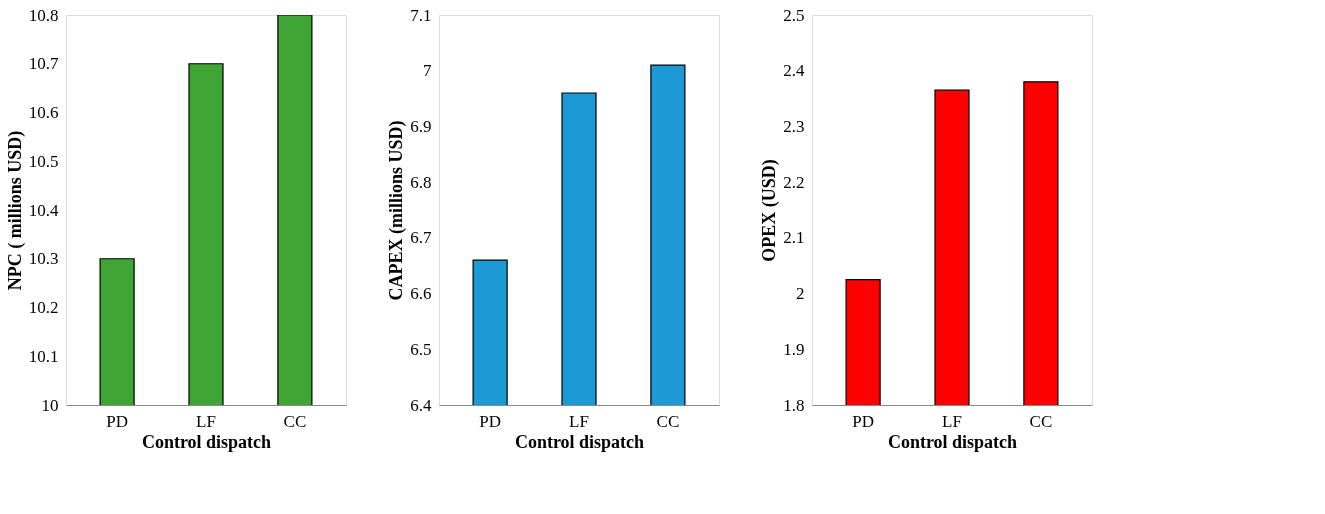 The image size is (1325, 514). Describe the element at coordinates (421, 15) in the screenshot. I see `y-tick-label: 7.1` at that location.